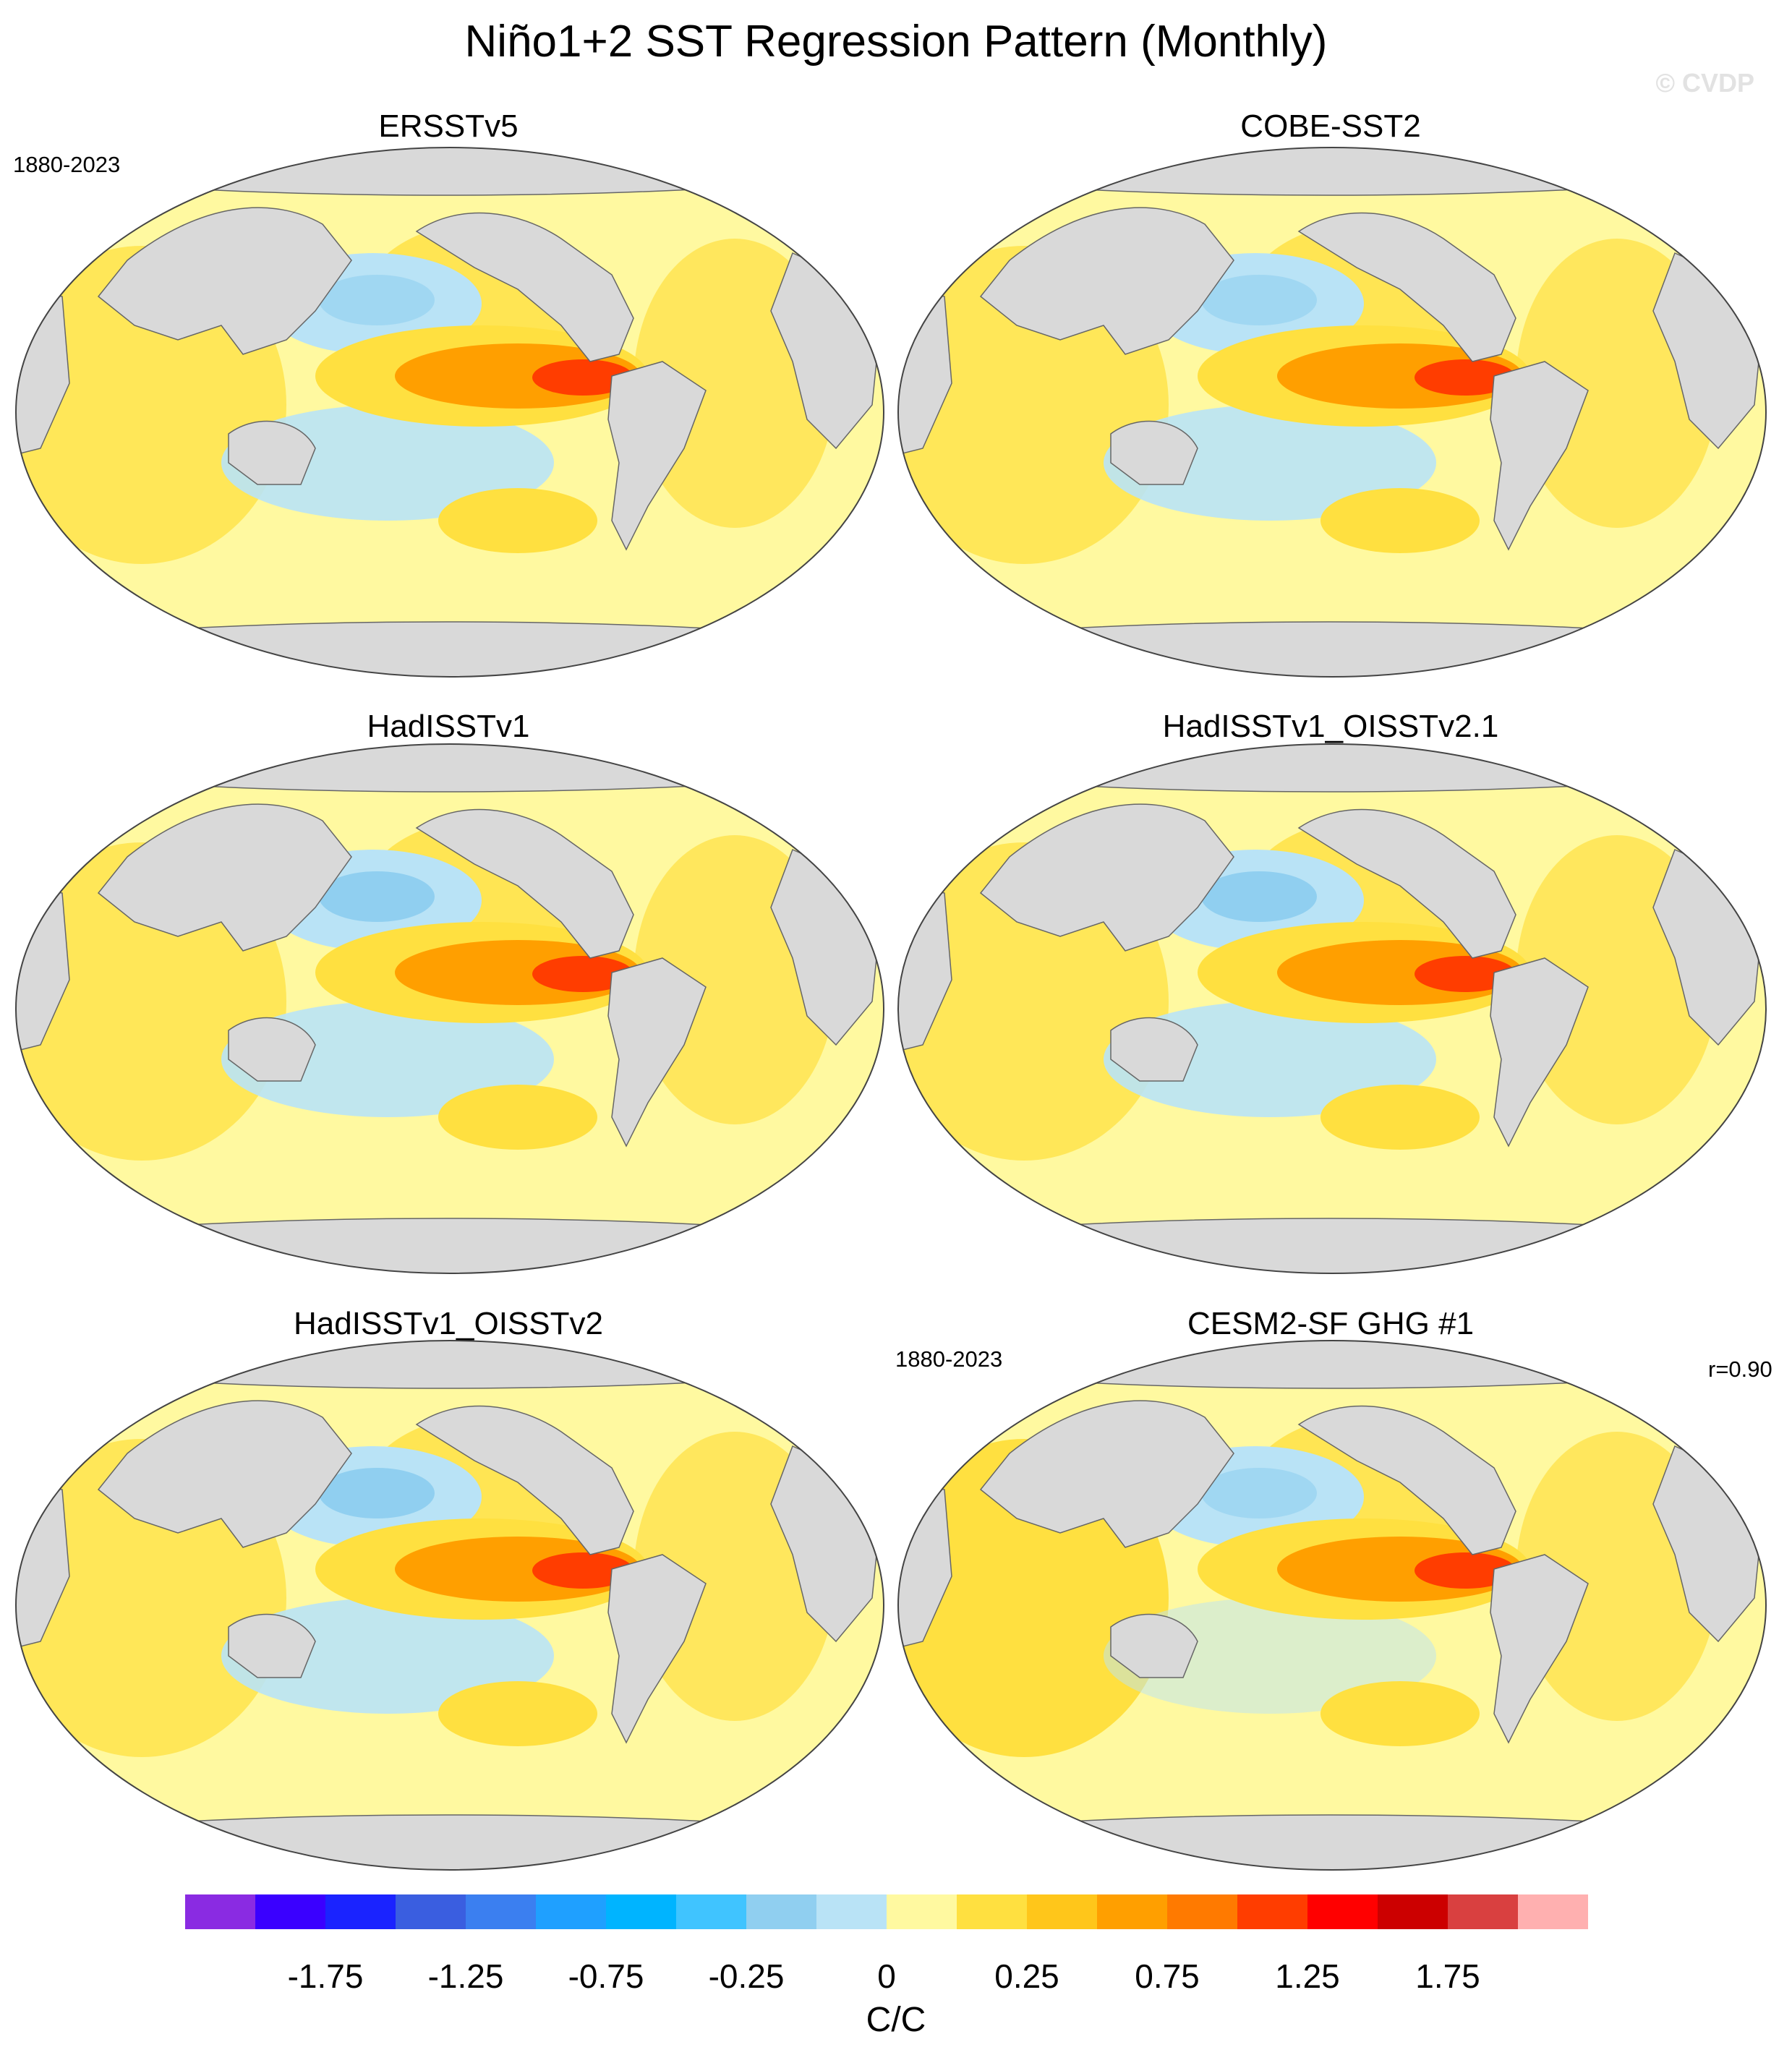  Describe the element at coordinates (448, 727) in the screenshot. I see `panel-title-3: HadISSTv1` at that location.